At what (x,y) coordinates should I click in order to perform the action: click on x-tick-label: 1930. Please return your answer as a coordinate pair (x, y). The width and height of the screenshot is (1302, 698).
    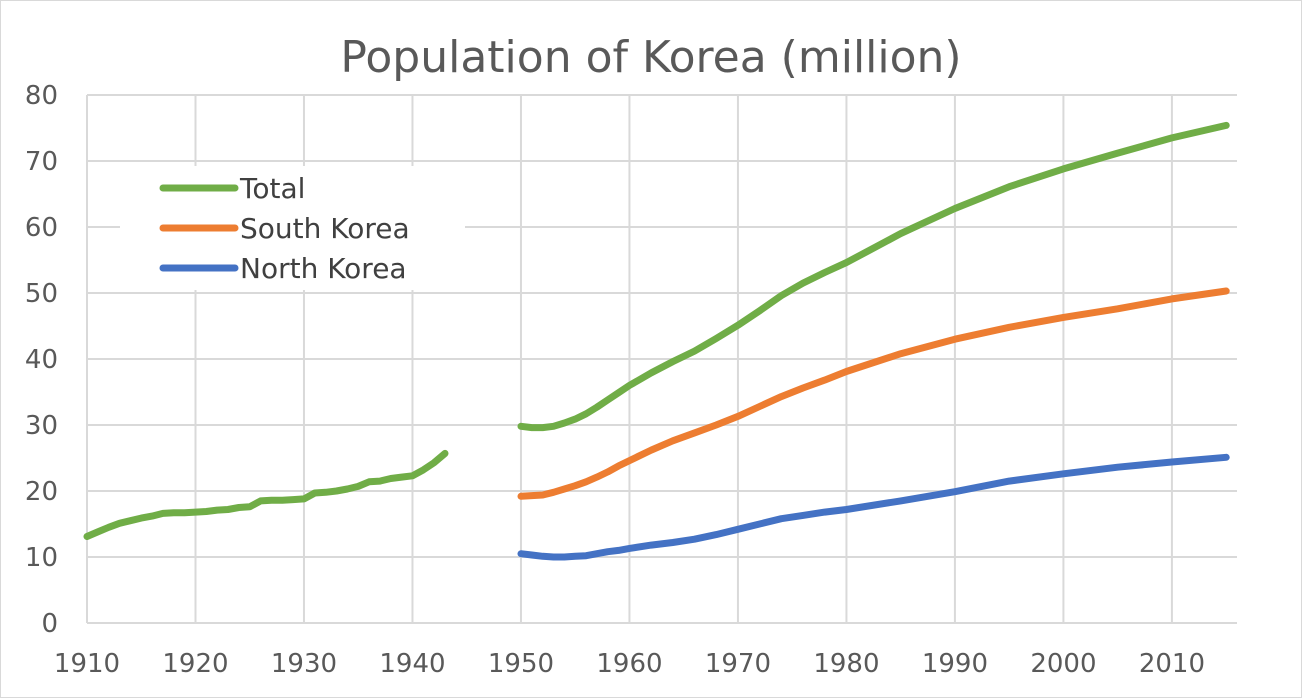
    Looking at the image, I should click on (304, 664).